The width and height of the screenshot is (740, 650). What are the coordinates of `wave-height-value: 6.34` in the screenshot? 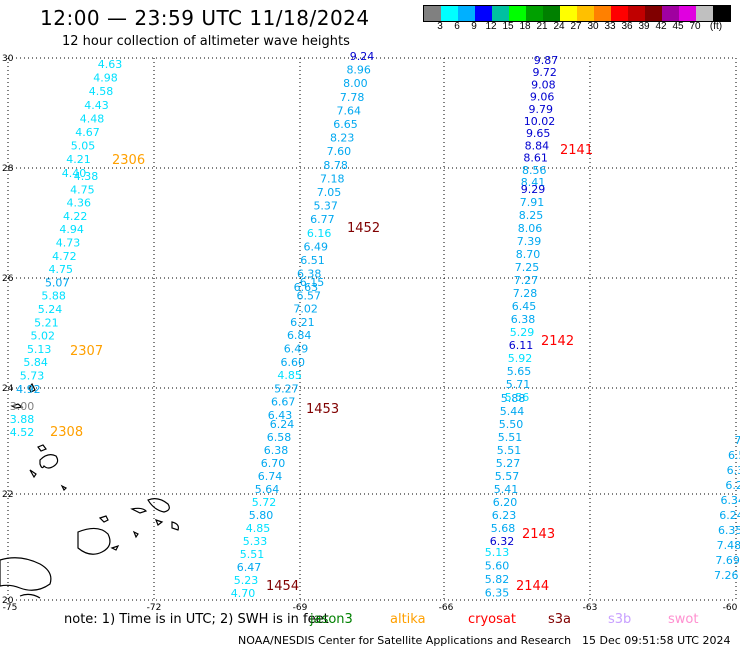 It's located at (730, 500).